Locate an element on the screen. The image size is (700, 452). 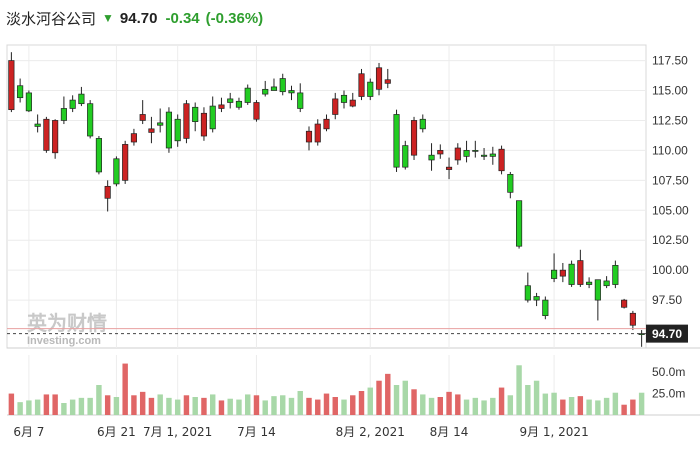
time-tick-label: 7月 1, 2021 is located at coordinates (177, 432).